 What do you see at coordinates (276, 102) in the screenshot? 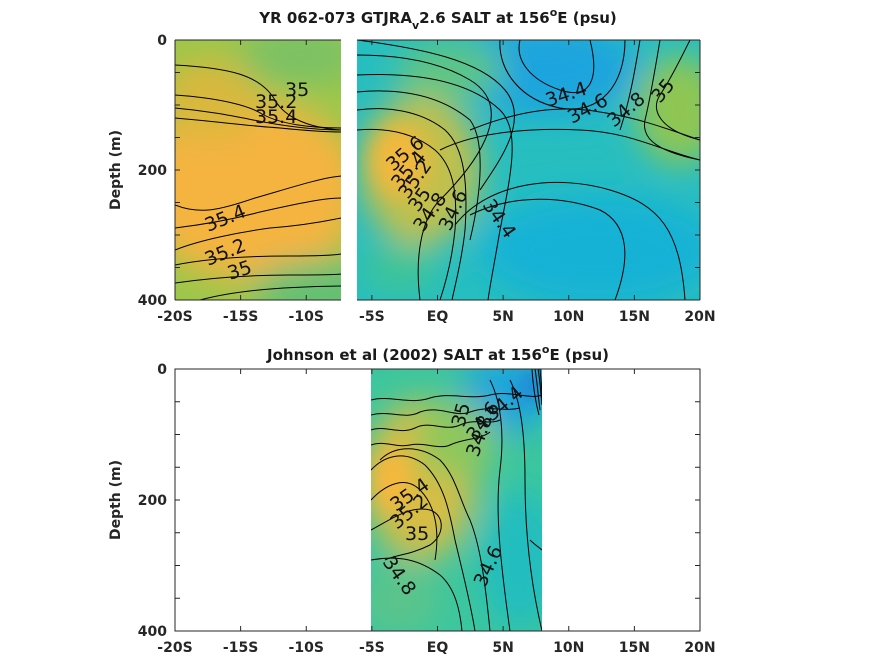
I see `contour-label: 35.2` at bounding box center [276, 102].